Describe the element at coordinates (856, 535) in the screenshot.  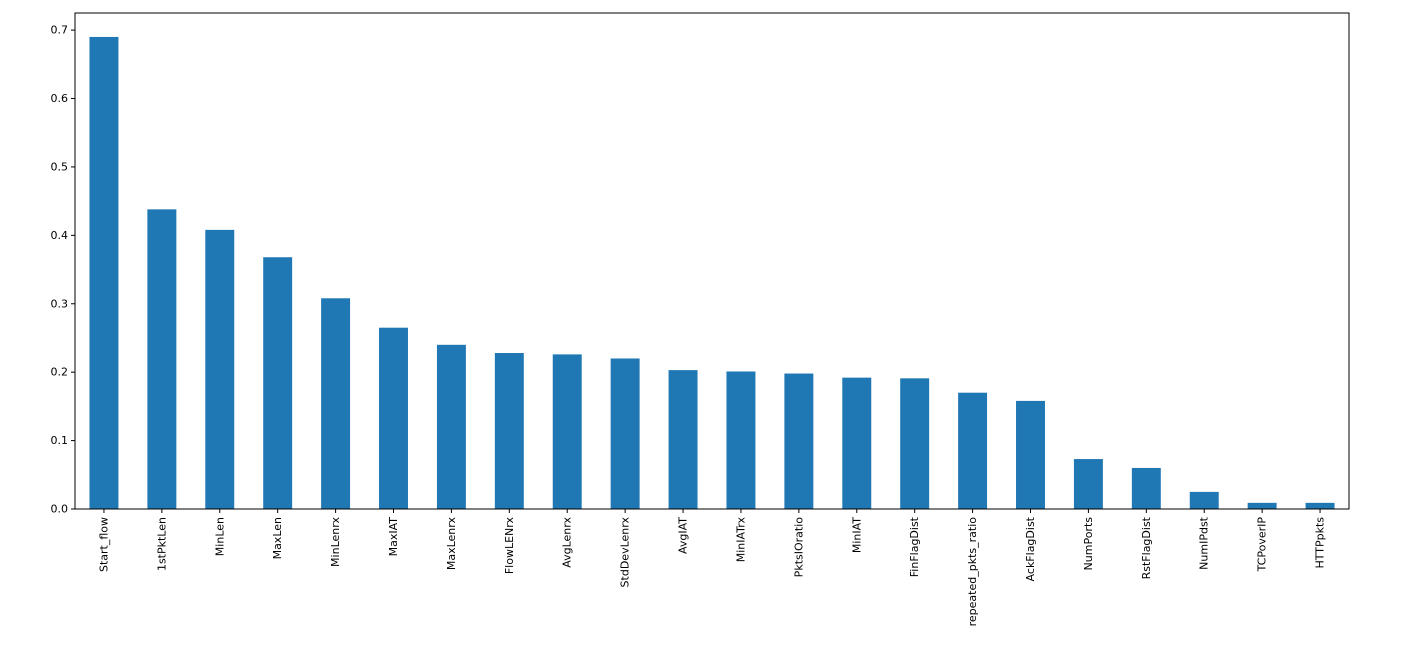
I see `x-tick-label: MinIAT` at that location.